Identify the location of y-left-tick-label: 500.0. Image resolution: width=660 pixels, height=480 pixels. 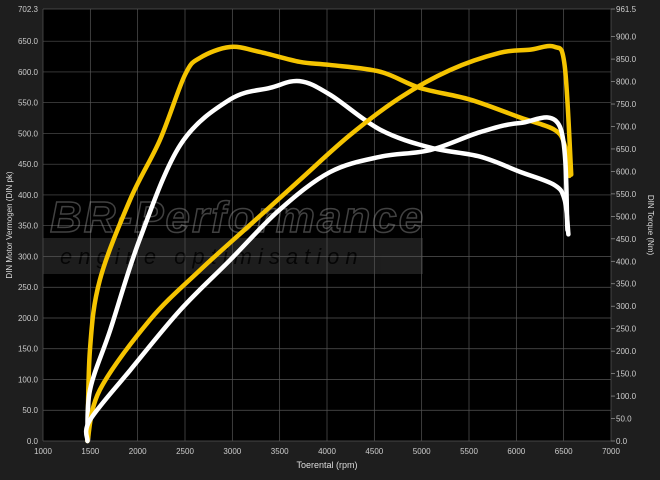
(28, 133).